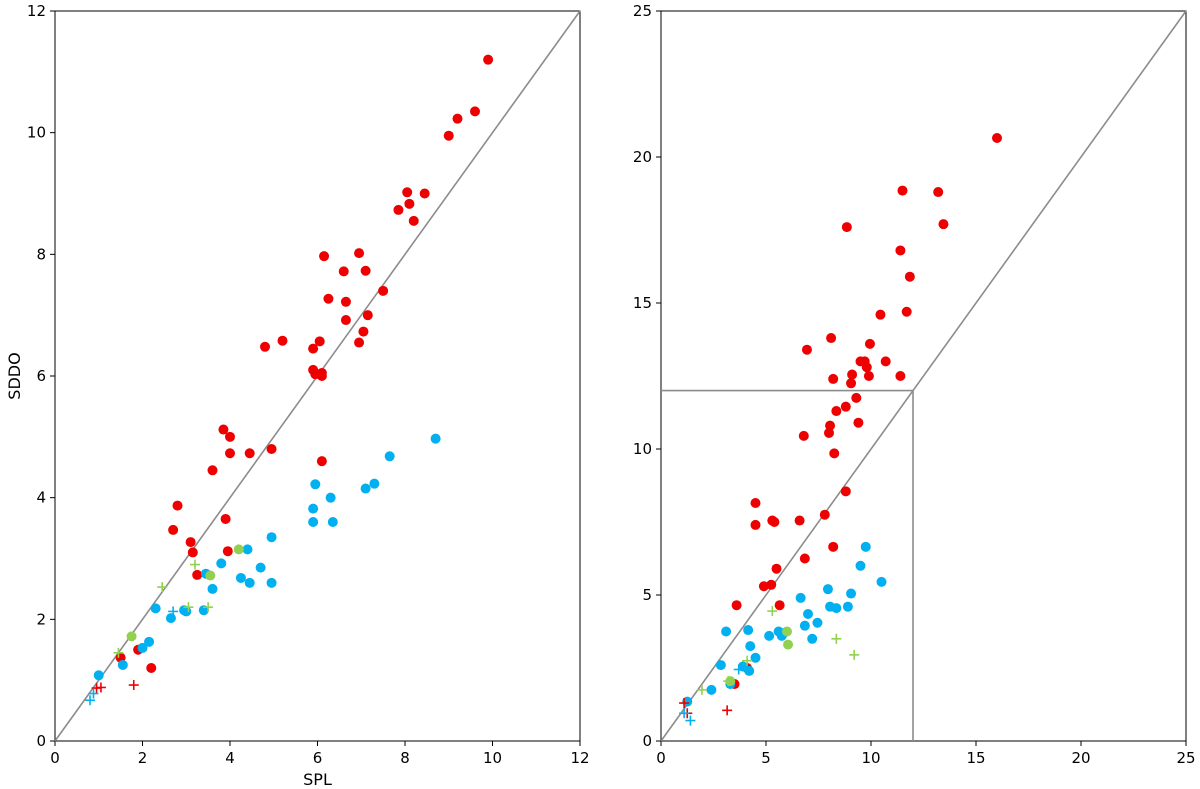 This screenshot has width=1200, height=789. What do you see at coordinates (975, 758) in the screenshot?
I see `right-x-tick-label: 15` at bounding box center [975, 758].